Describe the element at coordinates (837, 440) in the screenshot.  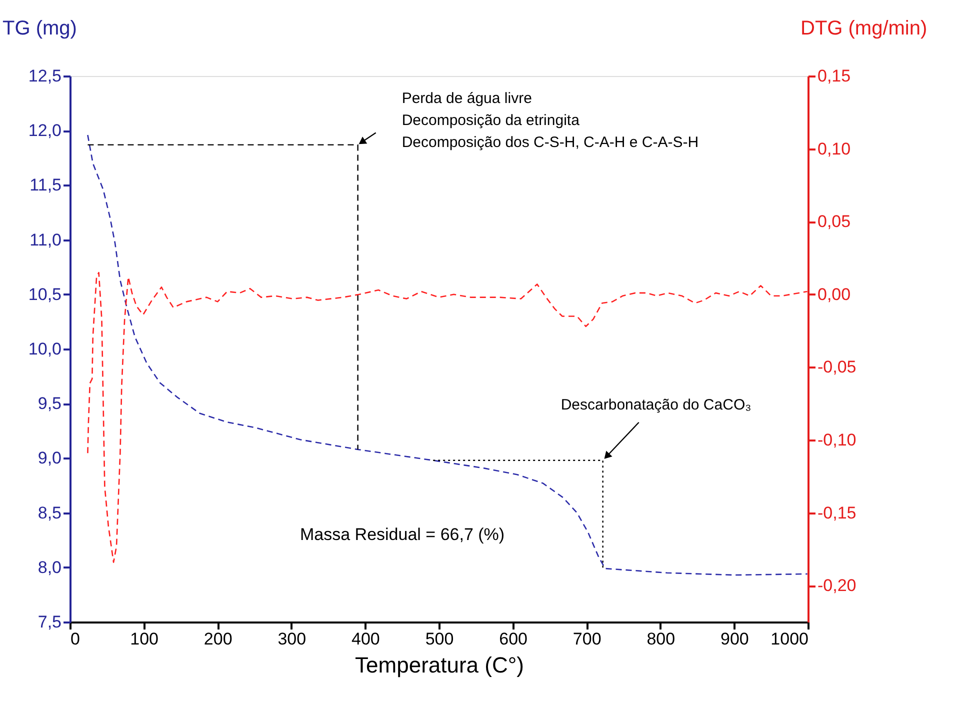
I see `y2-tick-label: -0,10` at that location.